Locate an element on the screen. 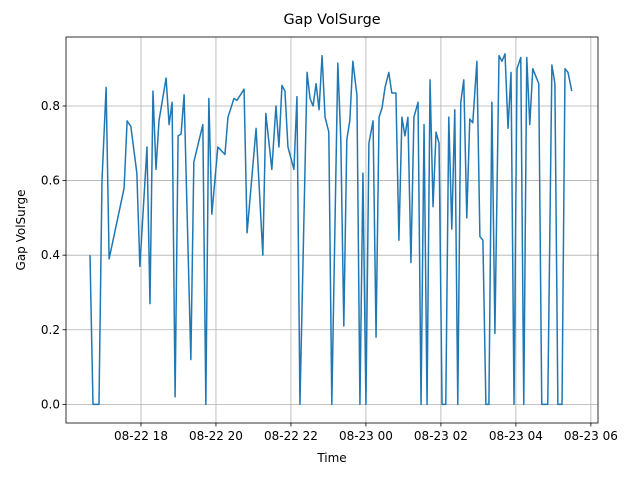  y-tick-label: 0.8 is located at coordinates (50, 106).